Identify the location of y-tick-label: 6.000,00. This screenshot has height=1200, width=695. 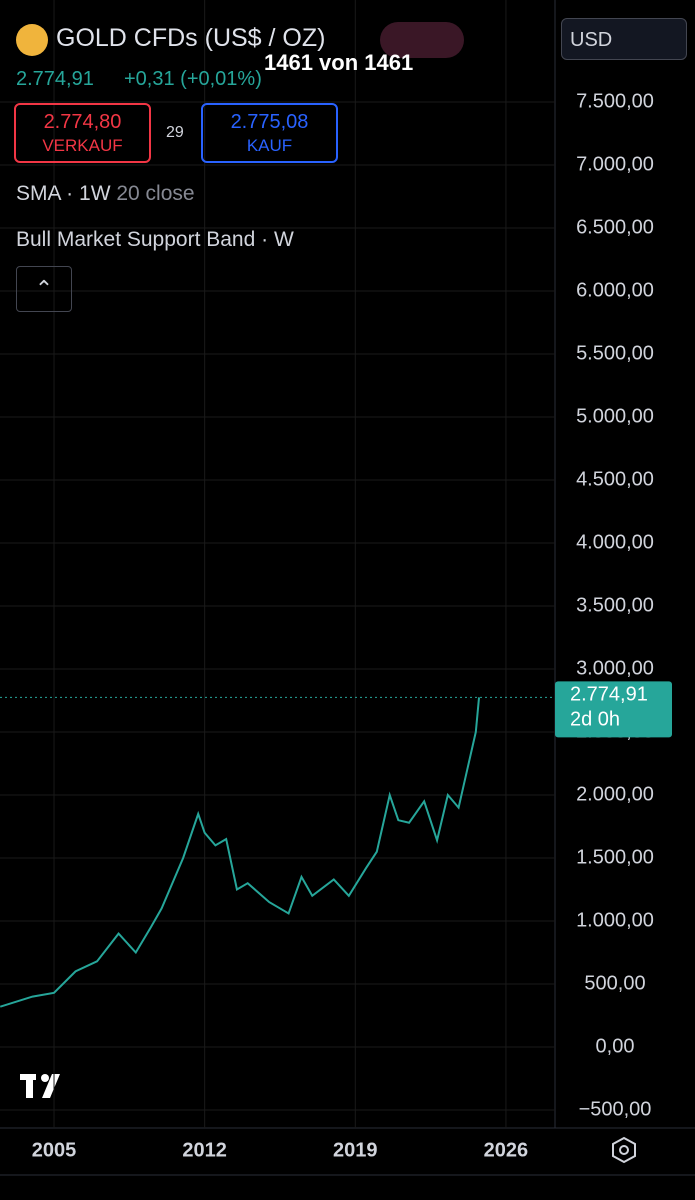
(615, 290).